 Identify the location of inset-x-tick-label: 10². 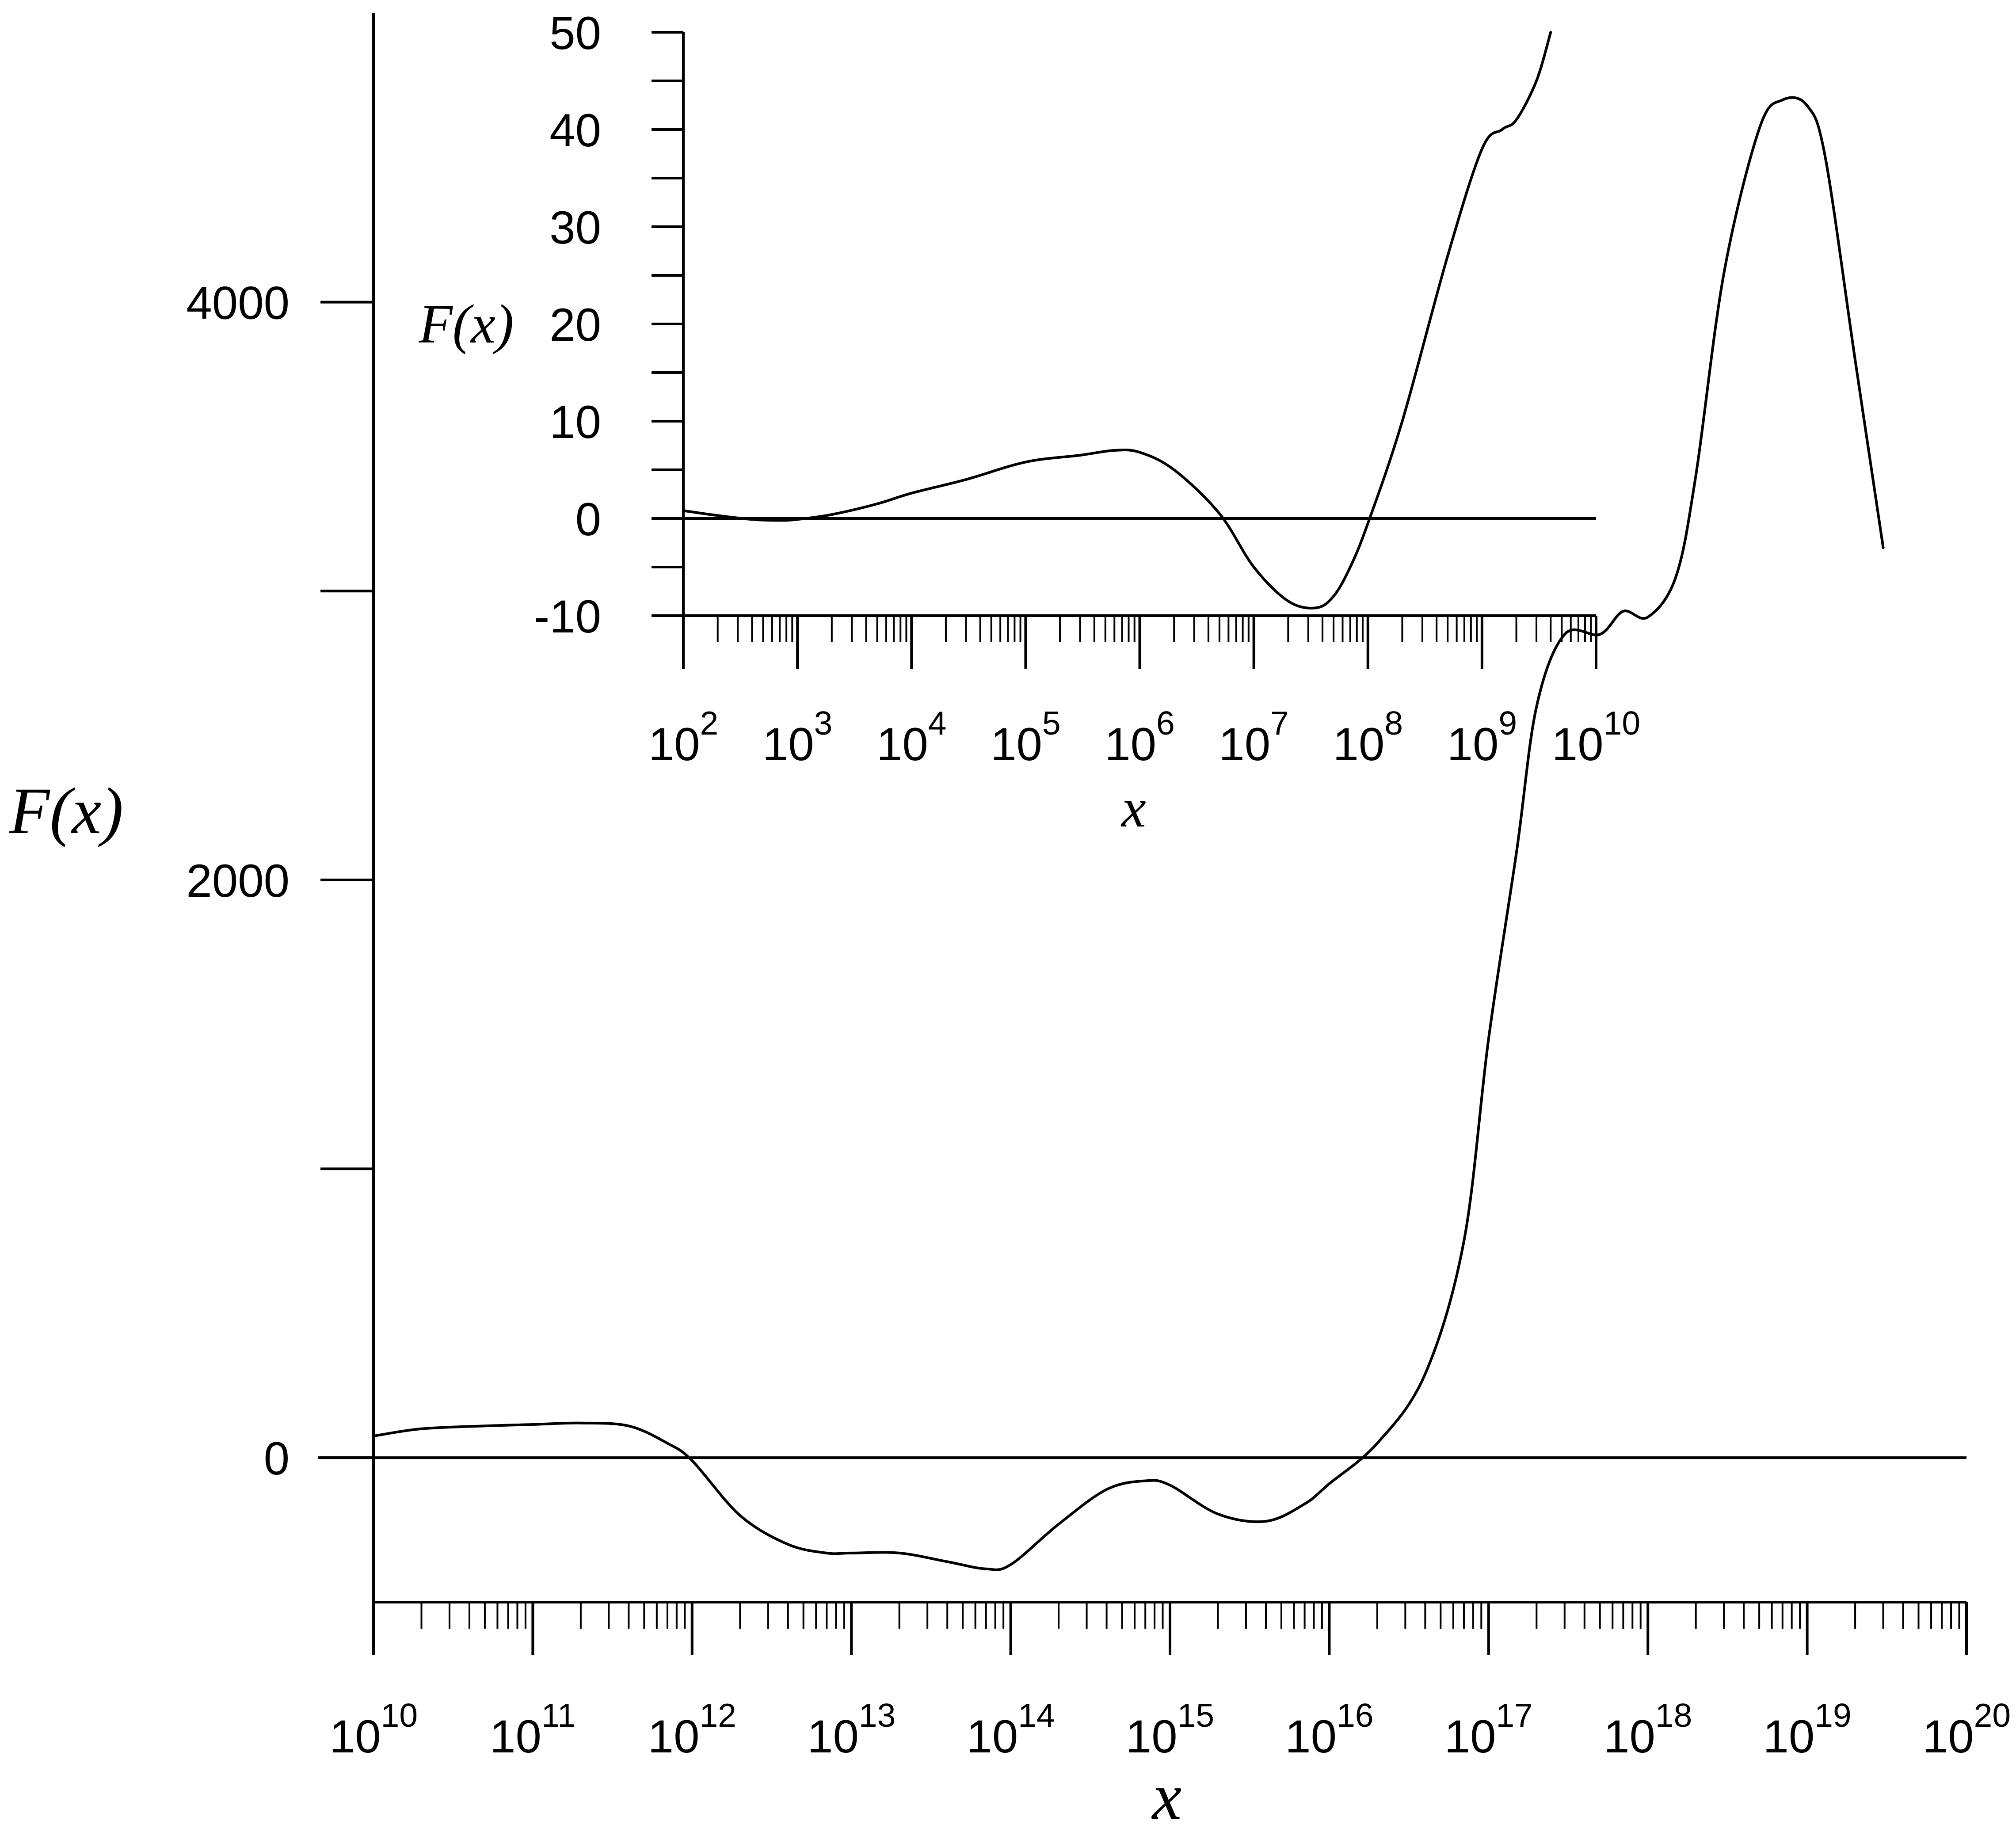
(683, 737).